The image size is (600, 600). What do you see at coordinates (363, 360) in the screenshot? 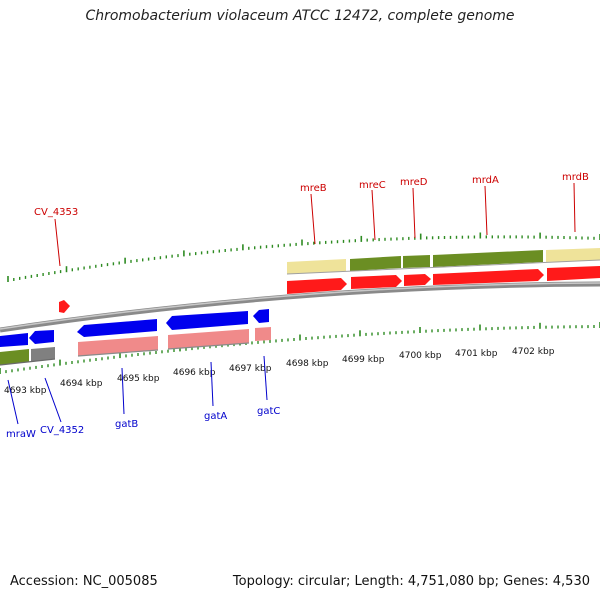
I see `scale-label: 4699 kbp` at bounding box center [363, 360].